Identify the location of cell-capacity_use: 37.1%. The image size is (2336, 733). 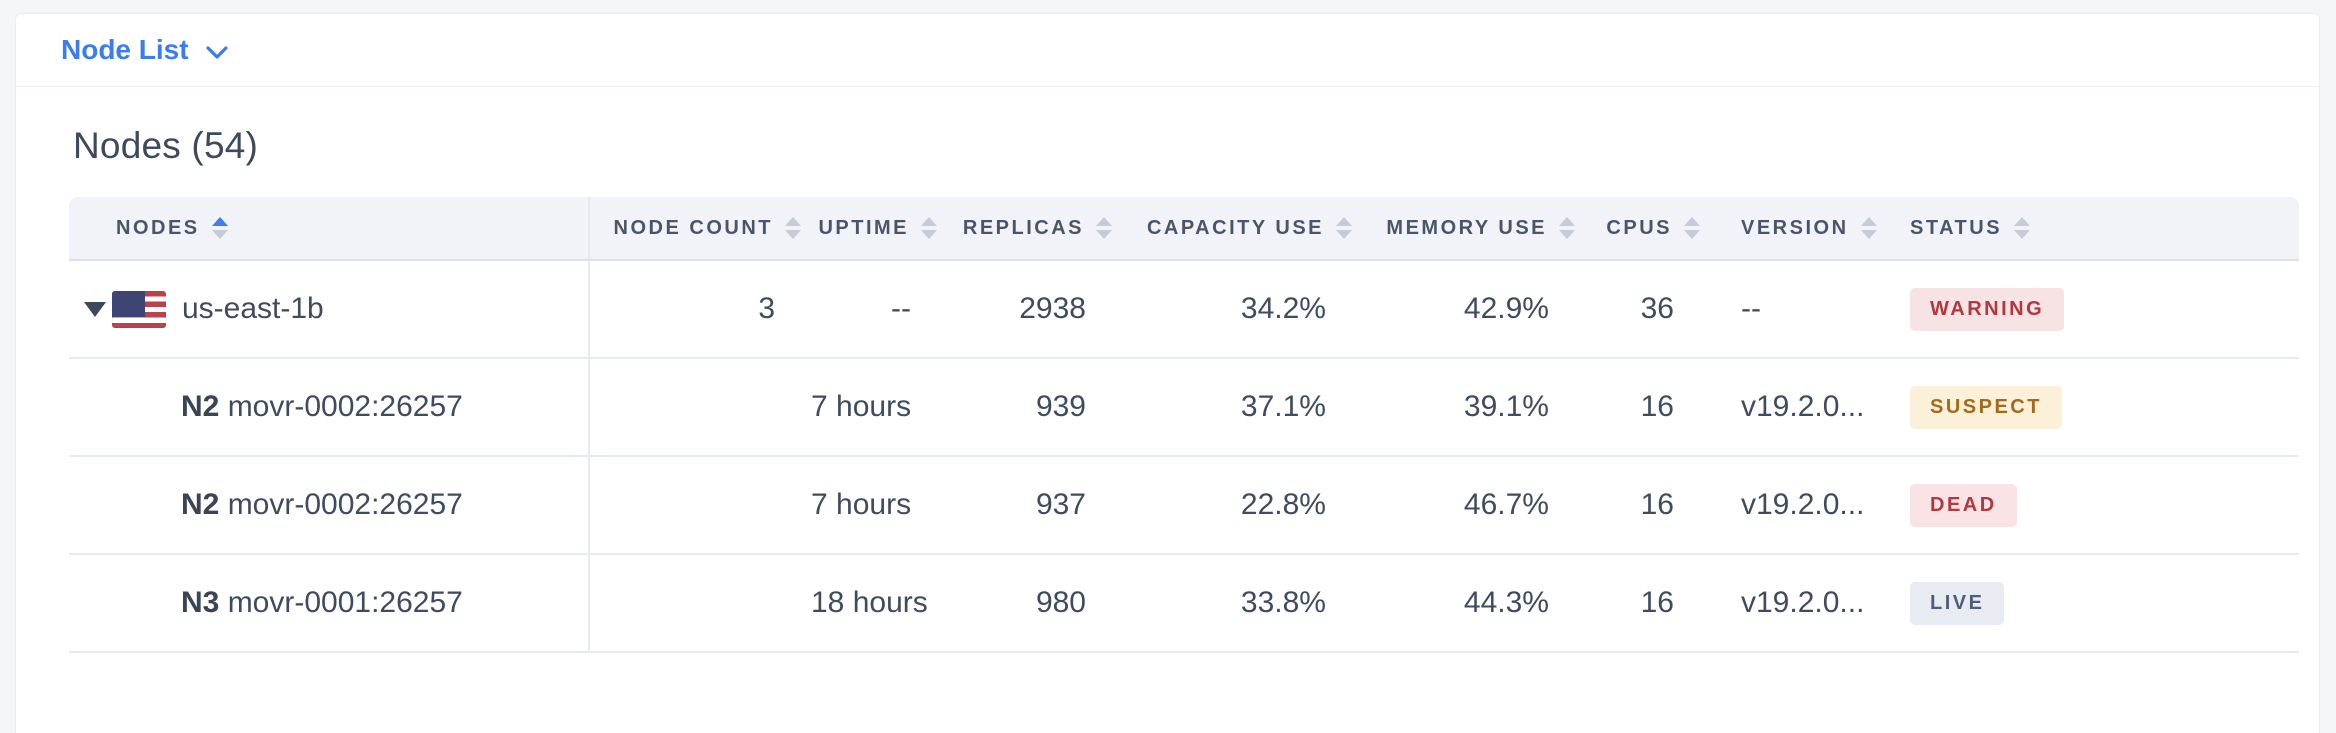
(1242, 407).